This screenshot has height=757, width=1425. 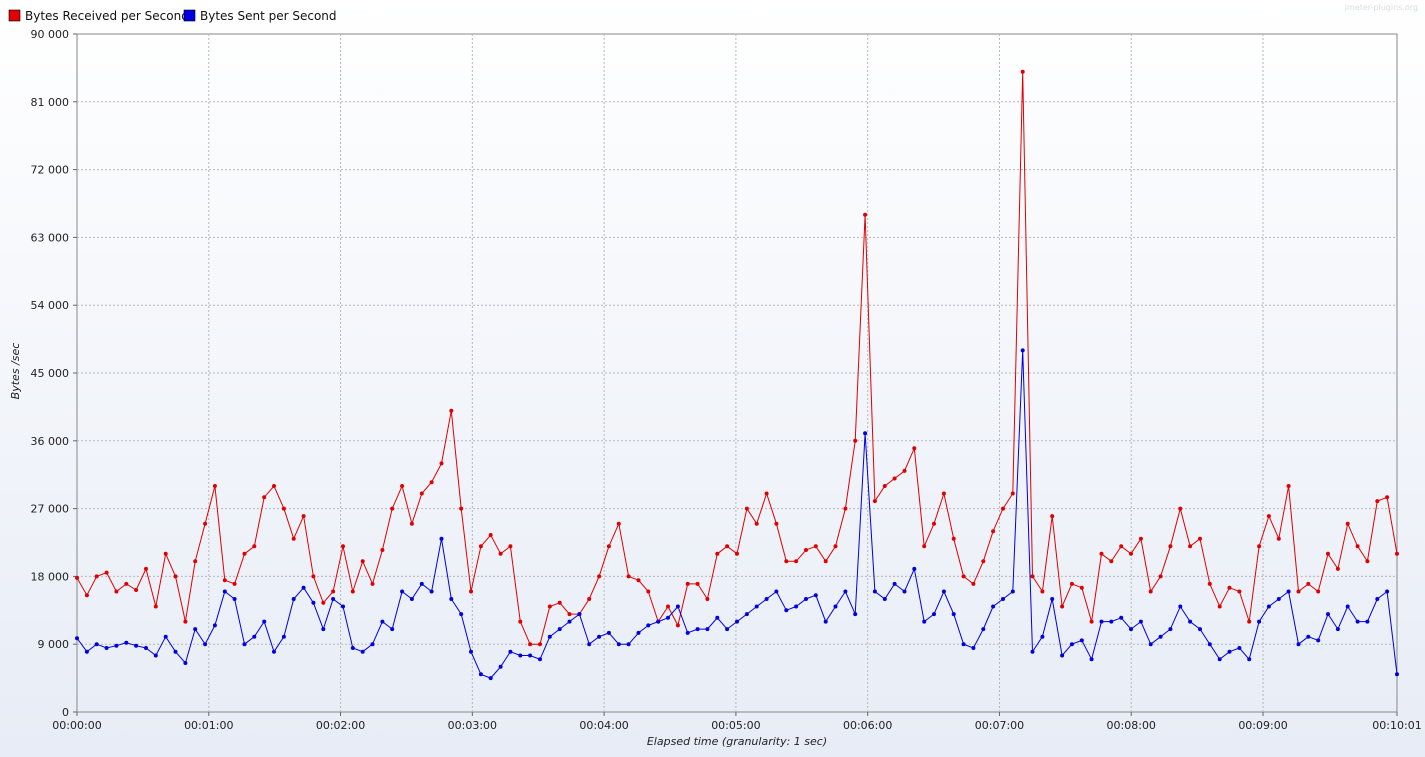 What do you see at coordinates (737, 741) in the screenshot?
I see `x-axis-title: Elapsed time (granularity: 1 sec)` at bounding box center [737, 741].